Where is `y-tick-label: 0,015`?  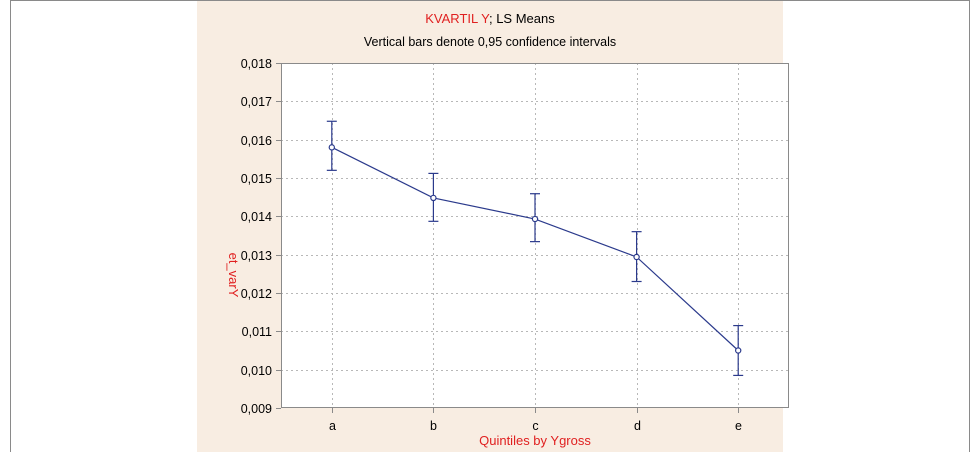 y-tick-label: 0,015 is located at coordinates (256, 179).